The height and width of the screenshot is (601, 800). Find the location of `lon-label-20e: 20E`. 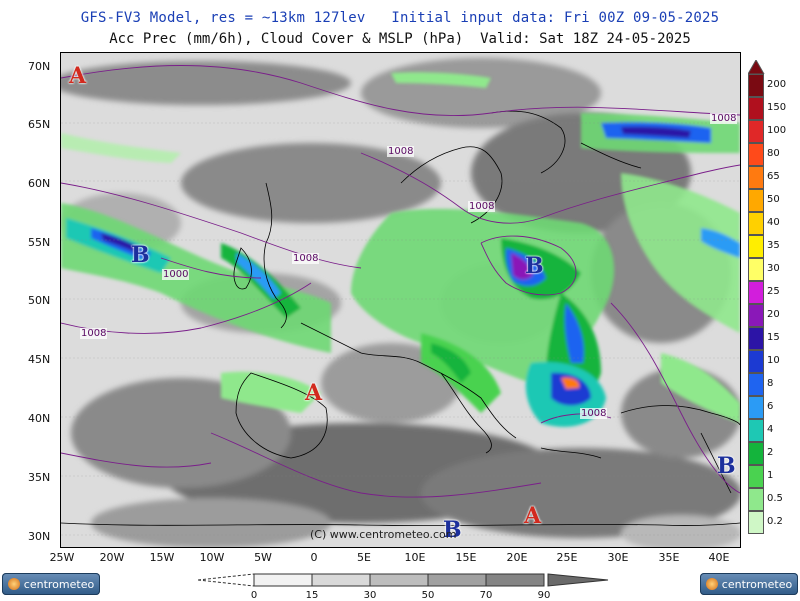

lon-label-20e: 20E is located at coordinates (517, 557).